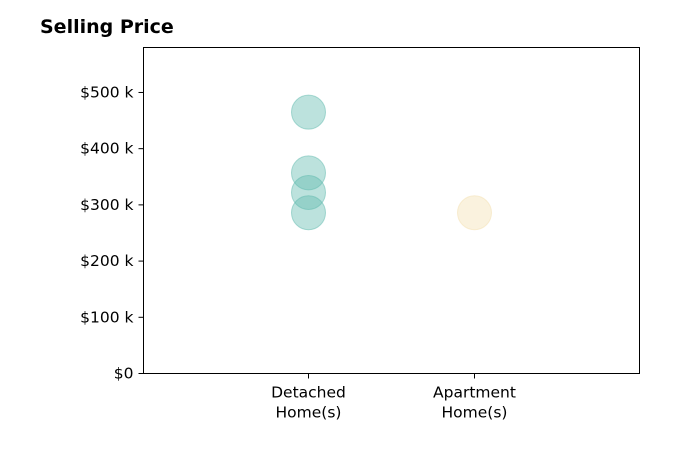 The image size is (679, 462). I want to click on x-axis: Detached Home(s) Apartment Home(s), so click(393, 397).